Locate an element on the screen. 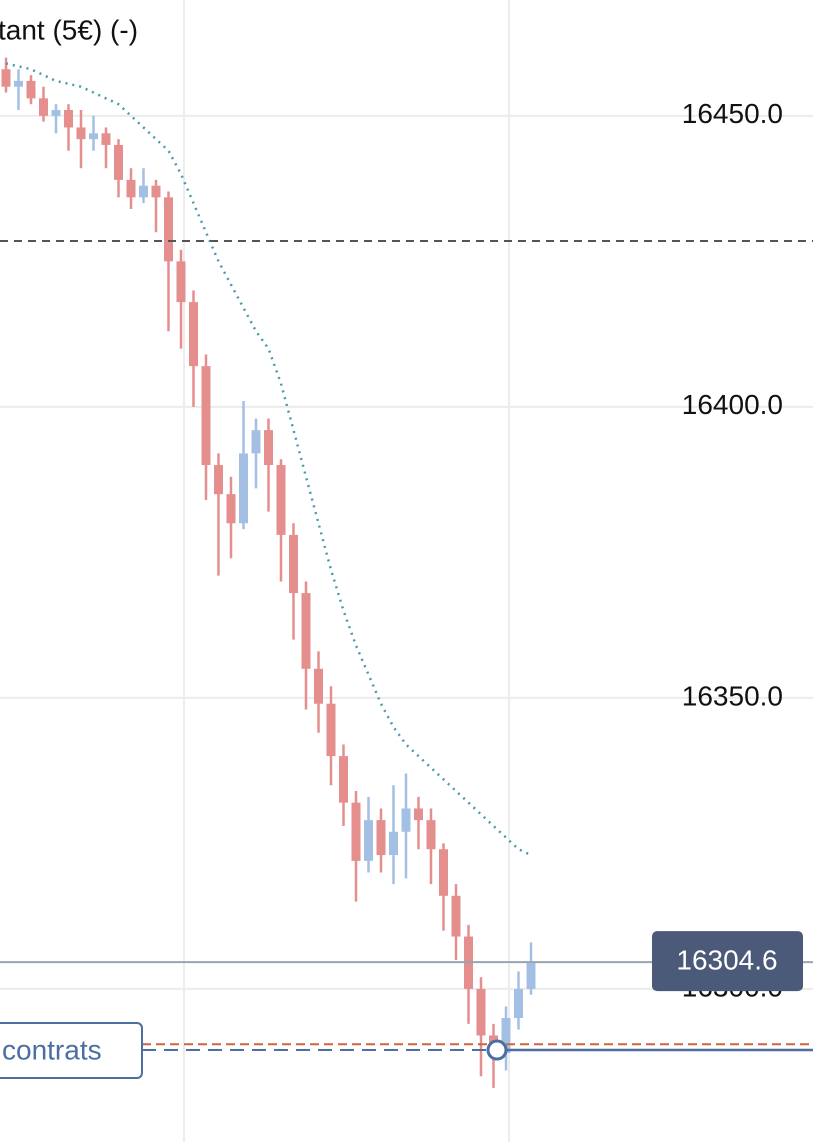 The height and width of the screenshot is (1142, 813). current-price-label: 16304.6 is located at coordinates (726, 960).